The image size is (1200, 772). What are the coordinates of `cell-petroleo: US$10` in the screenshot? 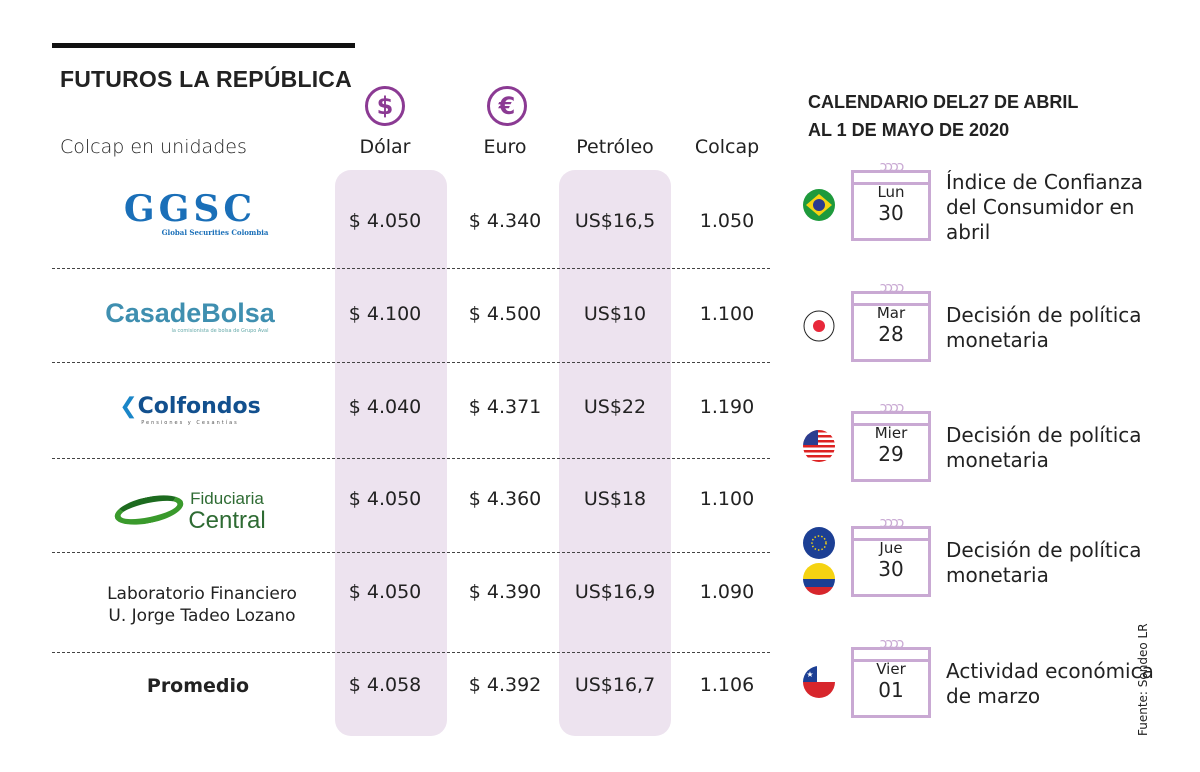 It's located at (615, 314).